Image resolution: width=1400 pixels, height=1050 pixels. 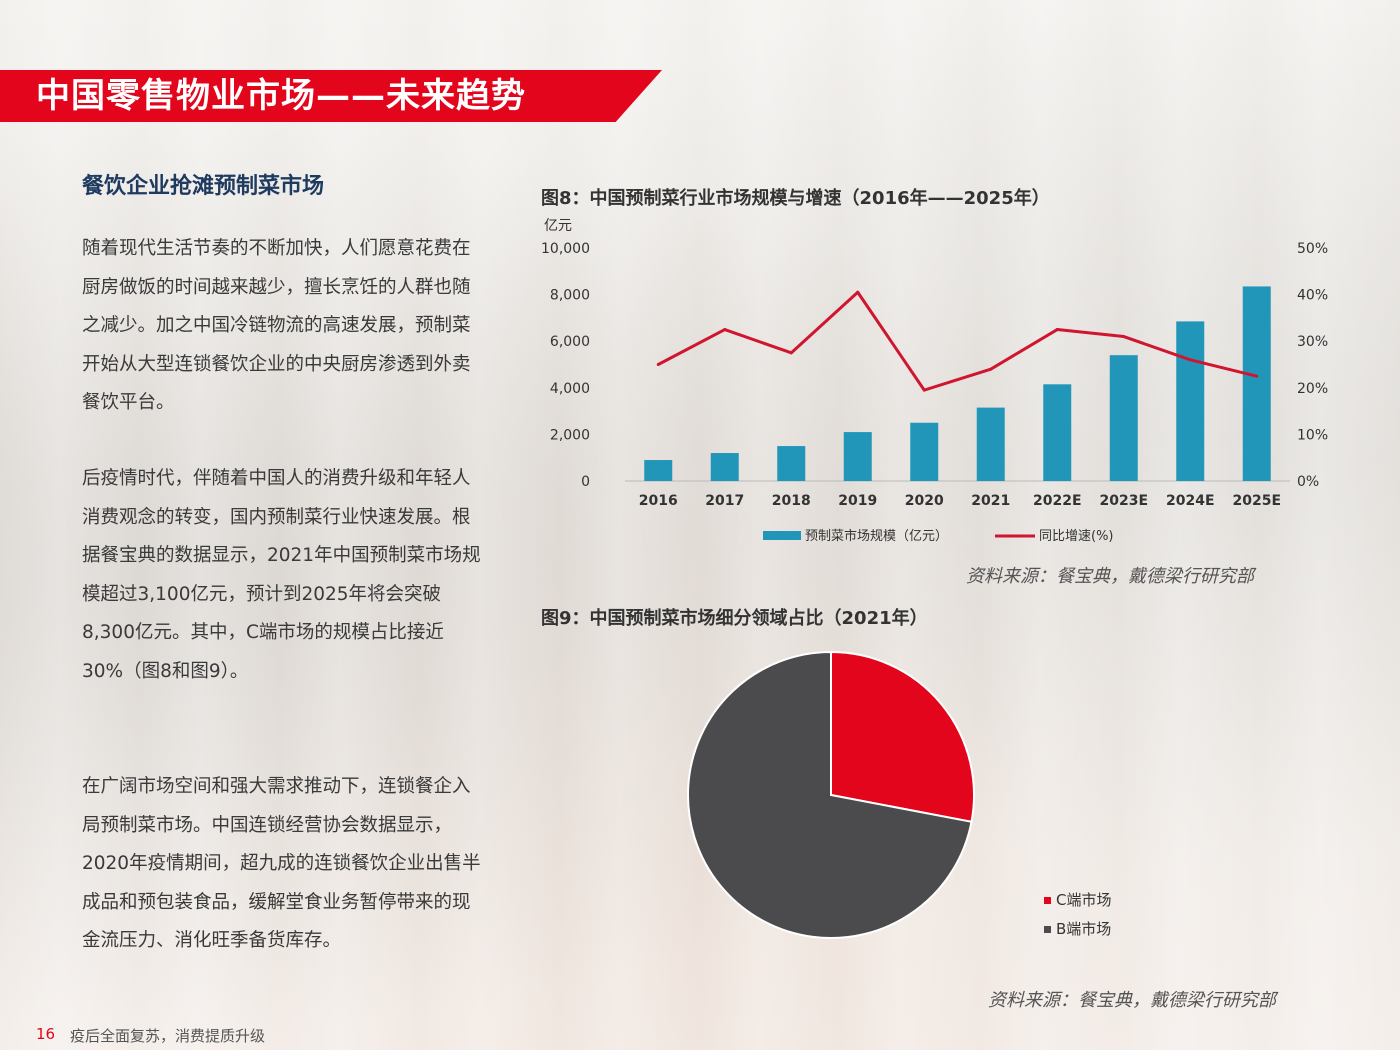 What do you see at coordinates (570, 389) in the screenshot?
I see `y-axis-tick-label: 4,000` at bounding box center [570, 389].